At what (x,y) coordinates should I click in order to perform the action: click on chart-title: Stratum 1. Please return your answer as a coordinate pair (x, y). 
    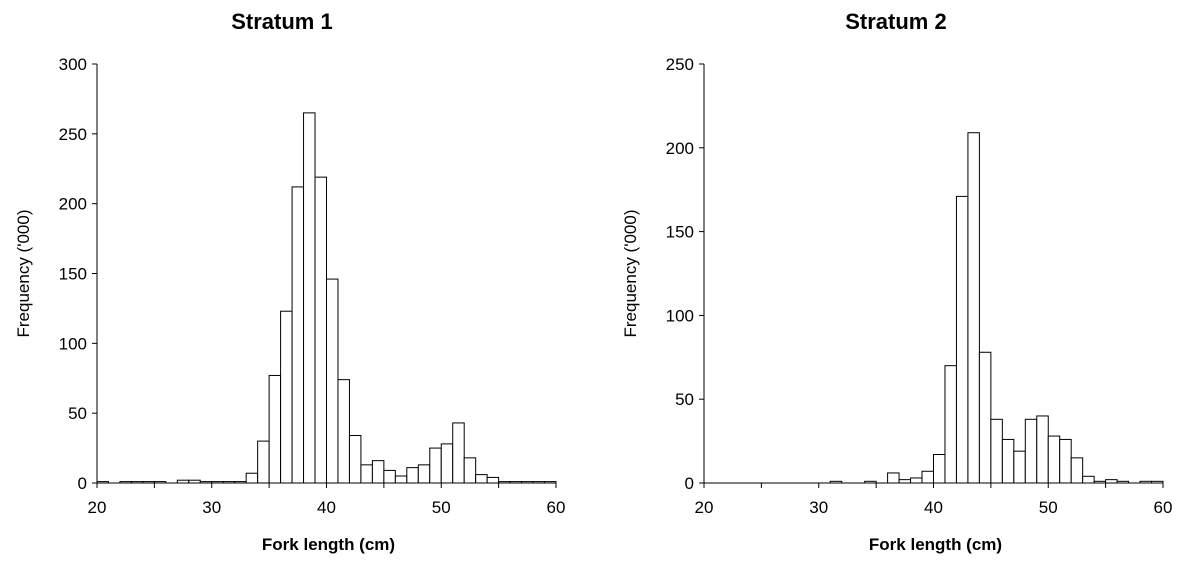
    Looking at the image, I should click on (281, 21).